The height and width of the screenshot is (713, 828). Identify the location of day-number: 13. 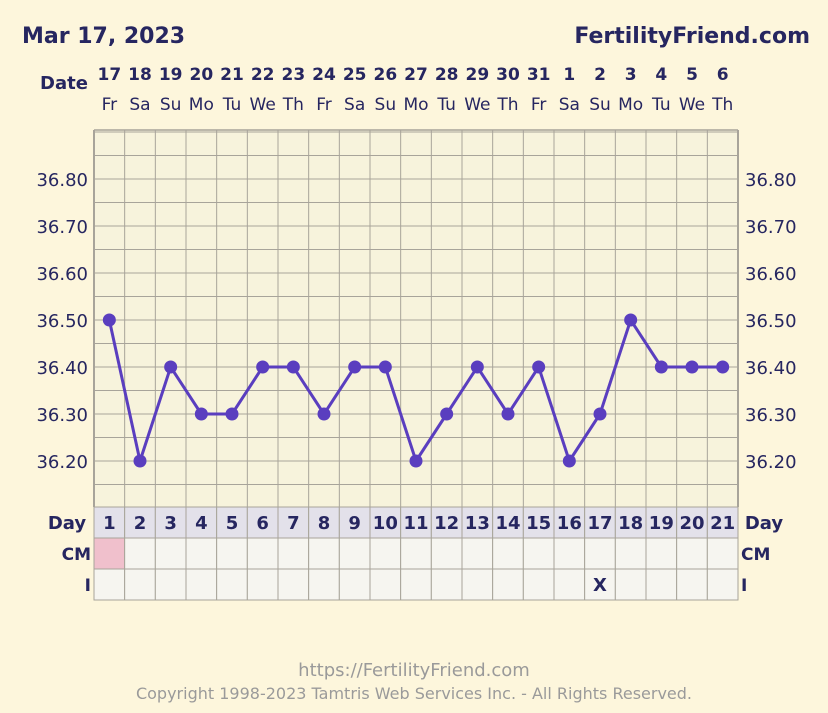
(477, 523).